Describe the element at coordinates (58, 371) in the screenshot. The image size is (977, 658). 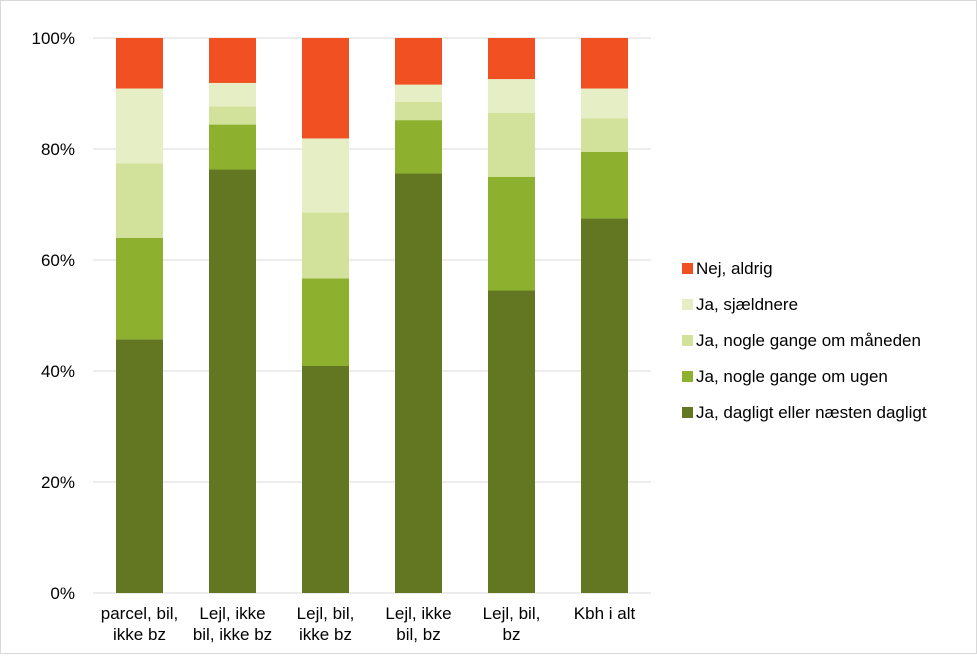
I see `y-tick-label: 40%` at that location.